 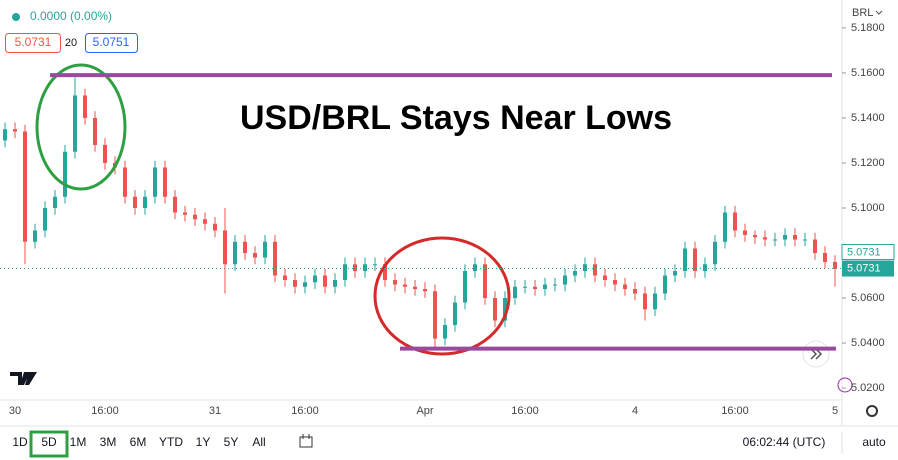 What do you see at coordinates (138, 442) in the screenshot?
I see `range-button: 6M` at bounding box center [138, 442].